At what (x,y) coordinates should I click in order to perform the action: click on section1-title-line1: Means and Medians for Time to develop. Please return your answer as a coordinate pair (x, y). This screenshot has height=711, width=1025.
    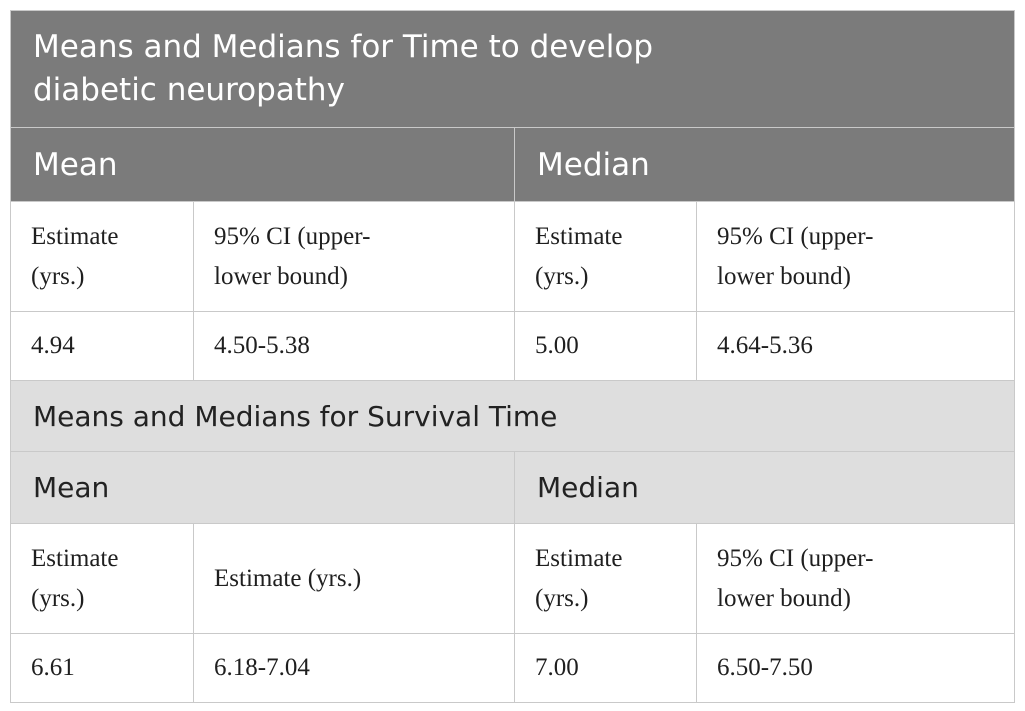
    Looking at the image, I should click on (343, 47).